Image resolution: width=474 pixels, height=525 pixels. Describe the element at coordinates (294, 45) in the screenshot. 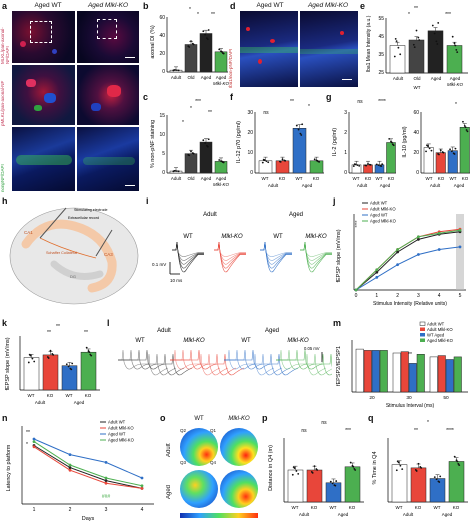

I see `panel-d: Aged WT Aged Mlkl-KO Iba1/non-pNF/DAPI` at that location.